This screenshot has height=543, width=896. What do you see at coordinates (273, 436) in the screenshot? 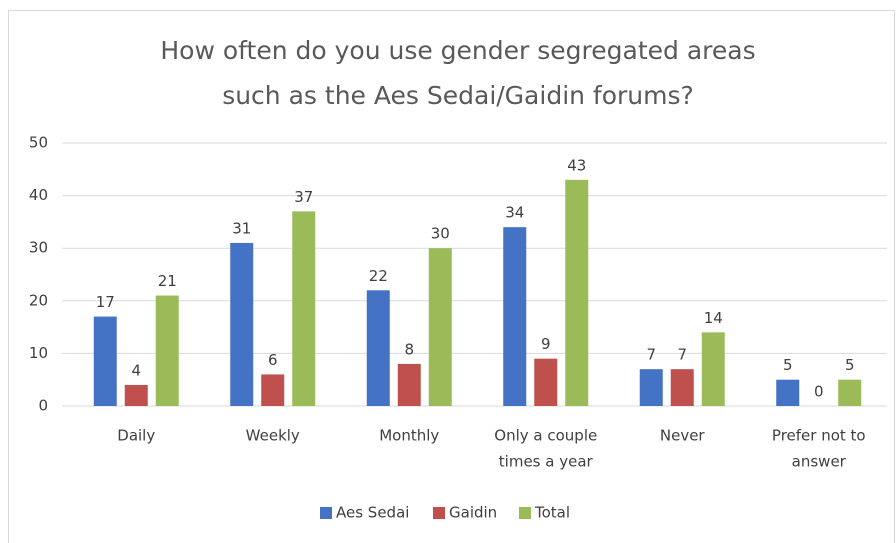
I see `x-tick-label: Weekly` at bounding box center [273, 436].